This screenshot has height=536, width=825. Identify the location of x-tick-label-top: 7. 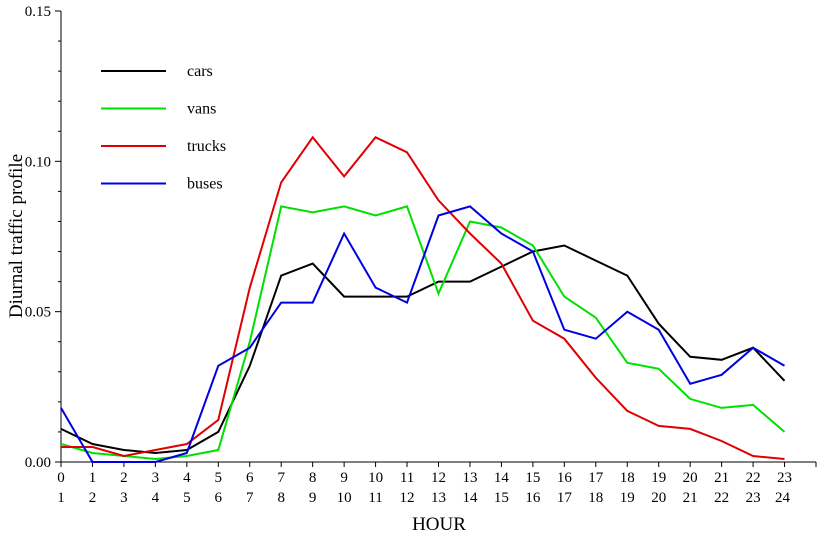
(281, 478).